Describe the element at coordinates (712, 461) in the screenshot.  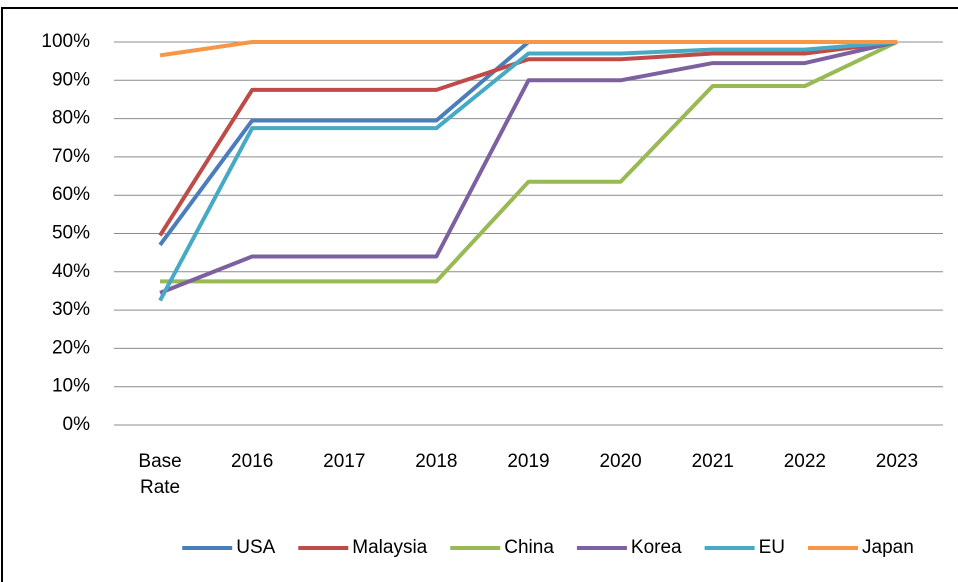
I see `x-tick-label: 2021` at that location.